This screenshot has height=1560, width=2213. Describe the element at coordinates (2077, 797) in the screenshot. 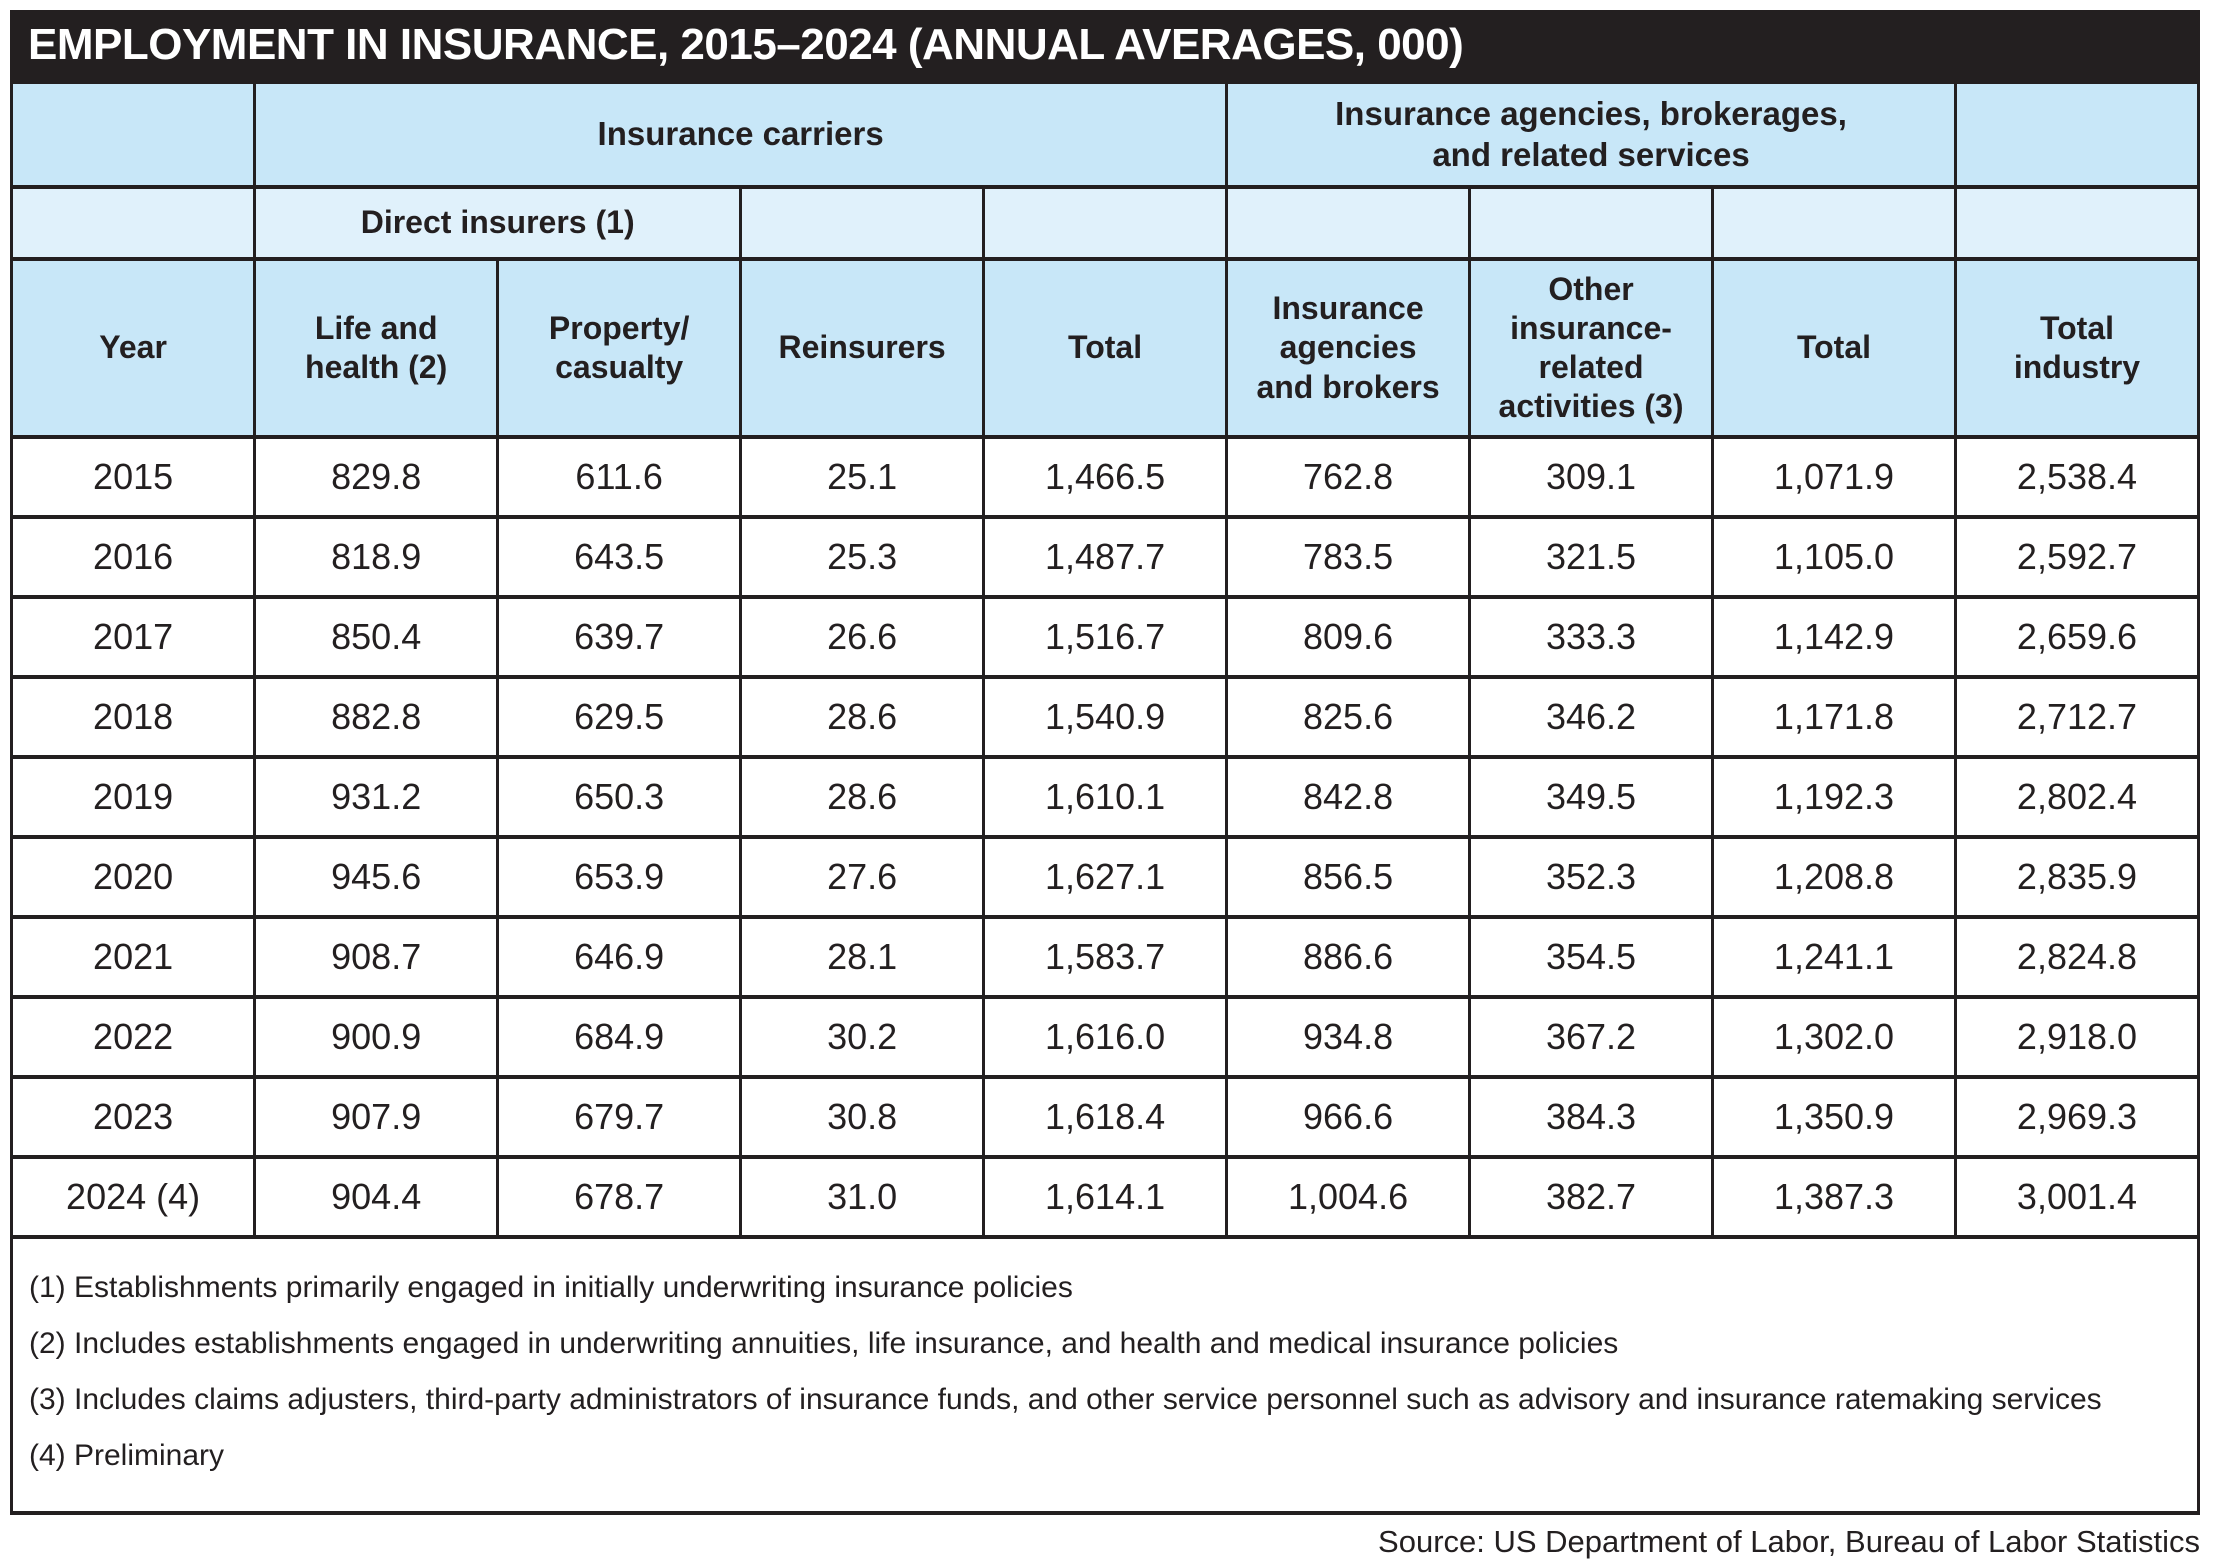

I see `value-cell: 2,802.4` at that location.